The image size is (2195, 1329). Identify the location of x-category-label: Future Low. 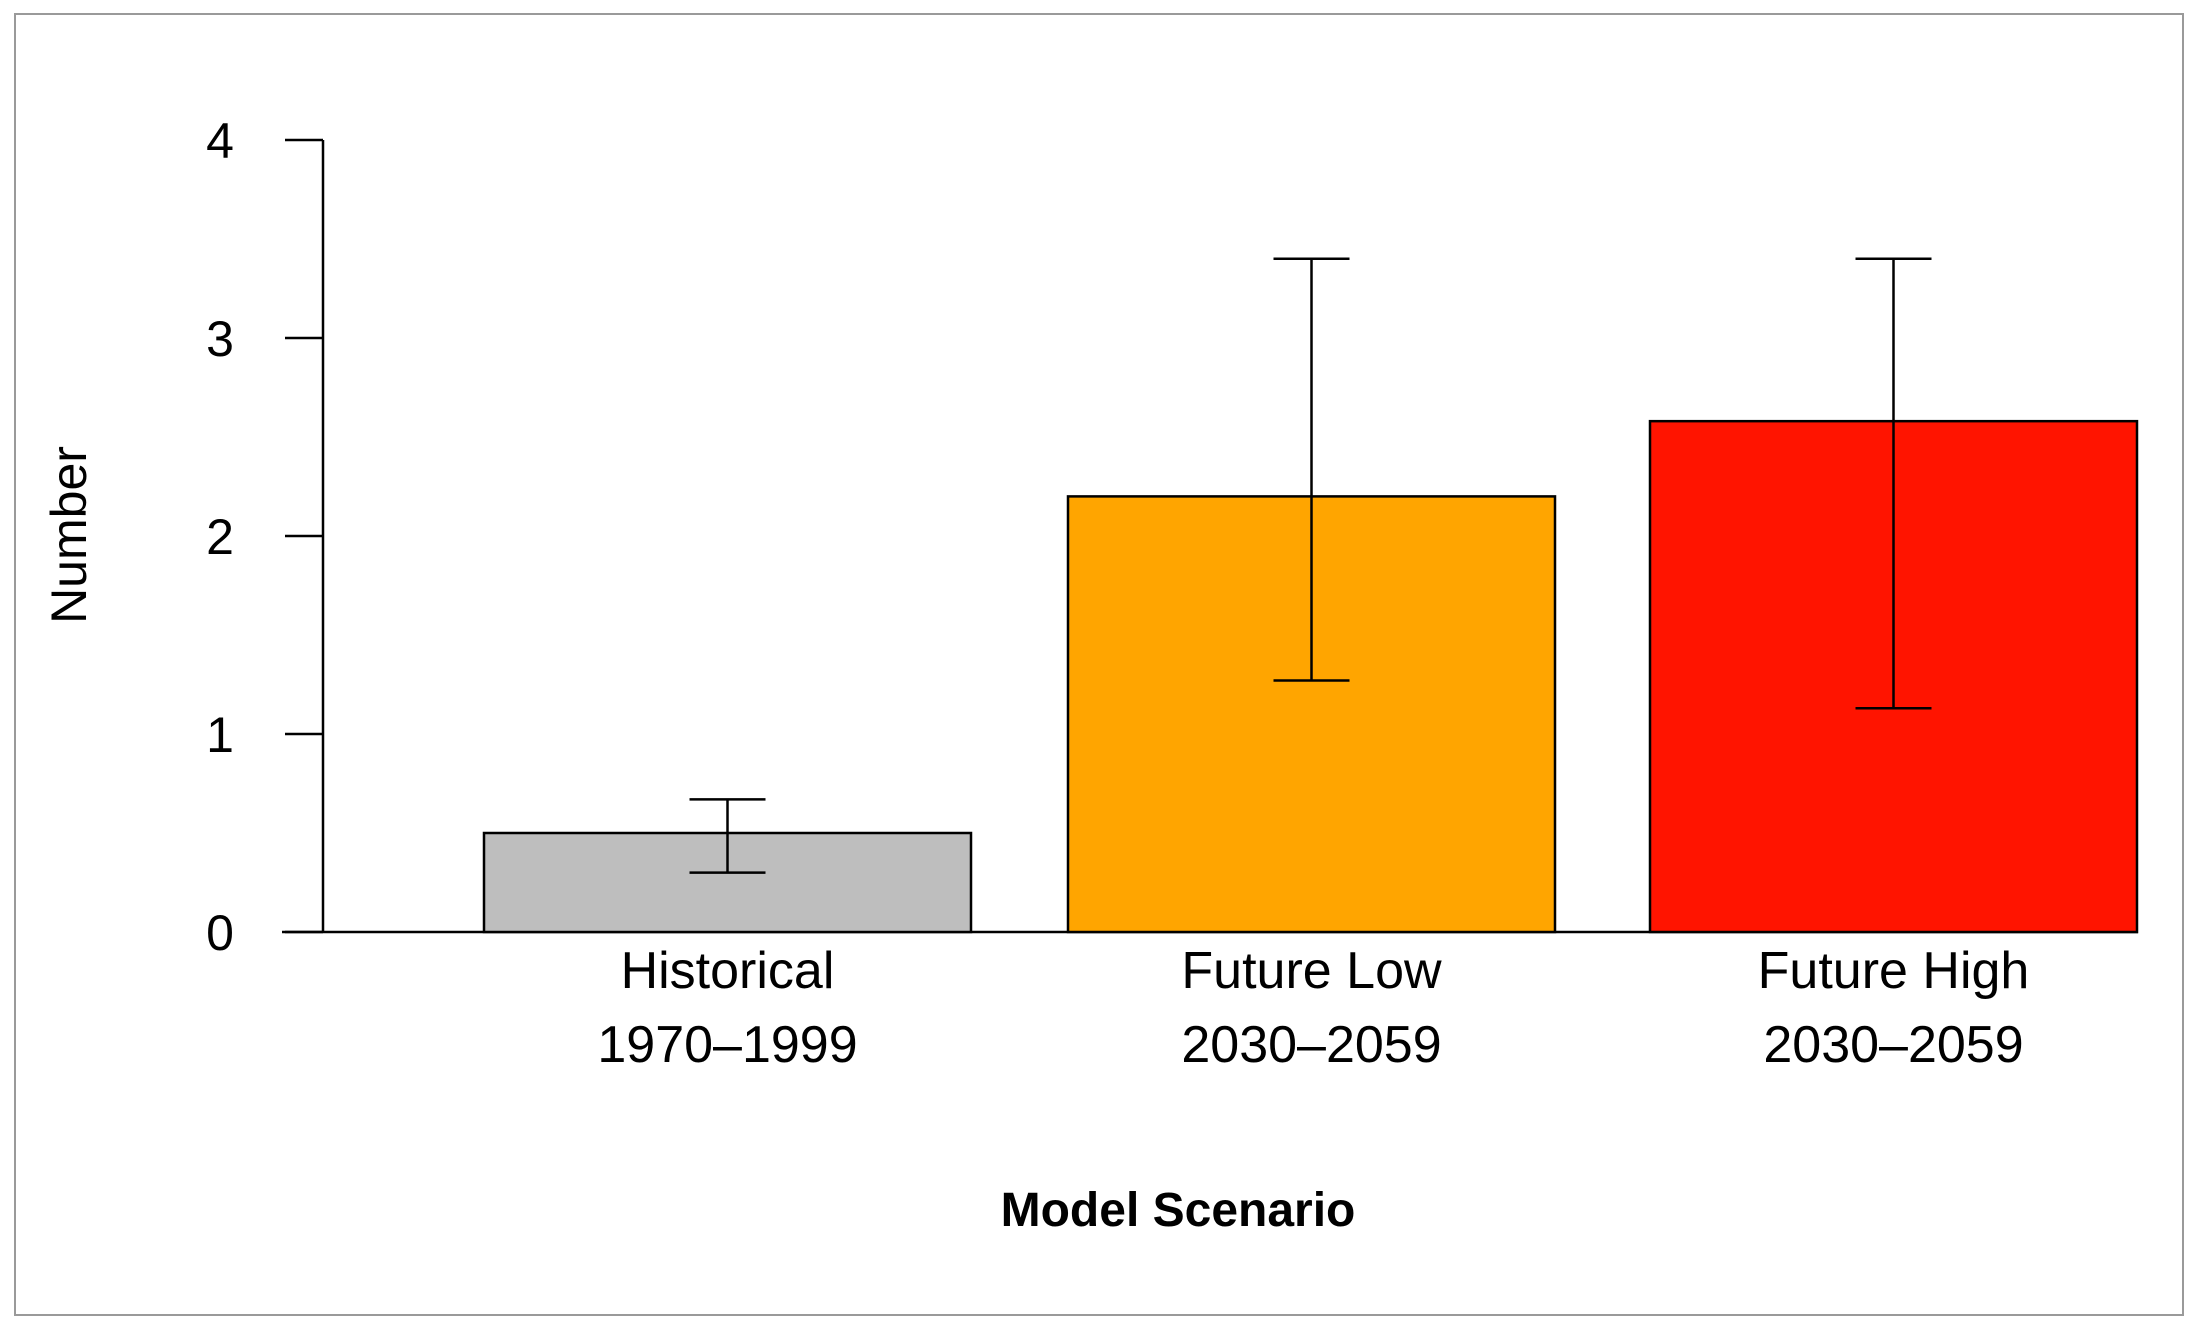
(1311, 971).